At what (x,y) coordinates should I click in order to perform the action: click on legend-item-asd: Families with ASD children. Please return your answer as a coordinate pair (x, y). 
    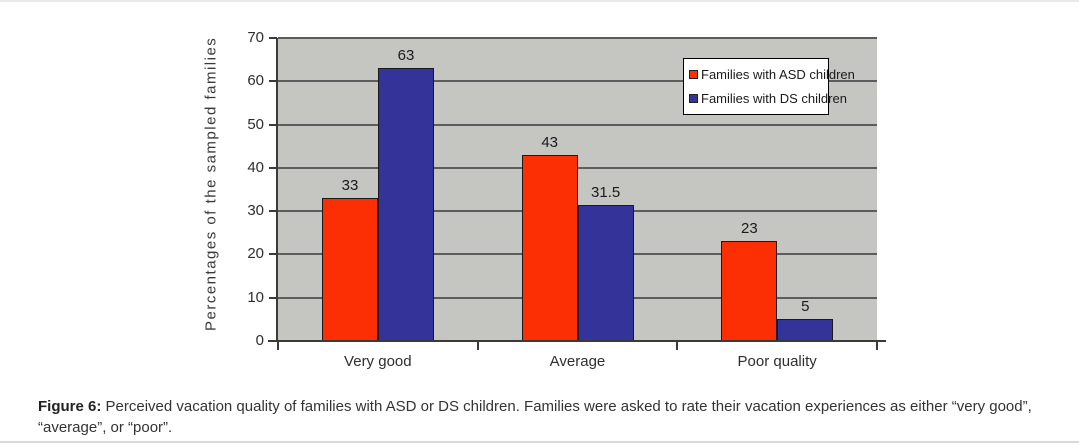
    Looking at the image, I should click on (772, 74).